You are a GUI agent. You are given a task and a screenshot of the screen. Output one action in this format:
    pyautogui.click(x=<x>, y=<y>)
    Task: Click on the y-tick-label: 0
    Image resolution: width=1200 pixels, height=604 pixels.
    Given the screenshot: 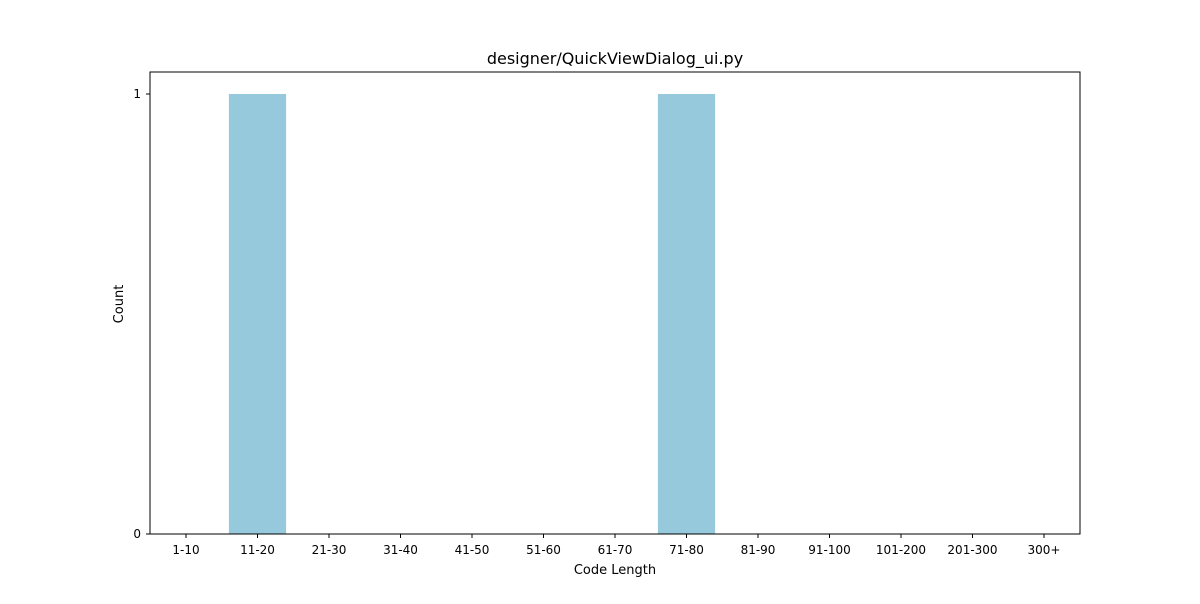 What is the action you would take?
    pyautogui.click(x=137, y=534)
    